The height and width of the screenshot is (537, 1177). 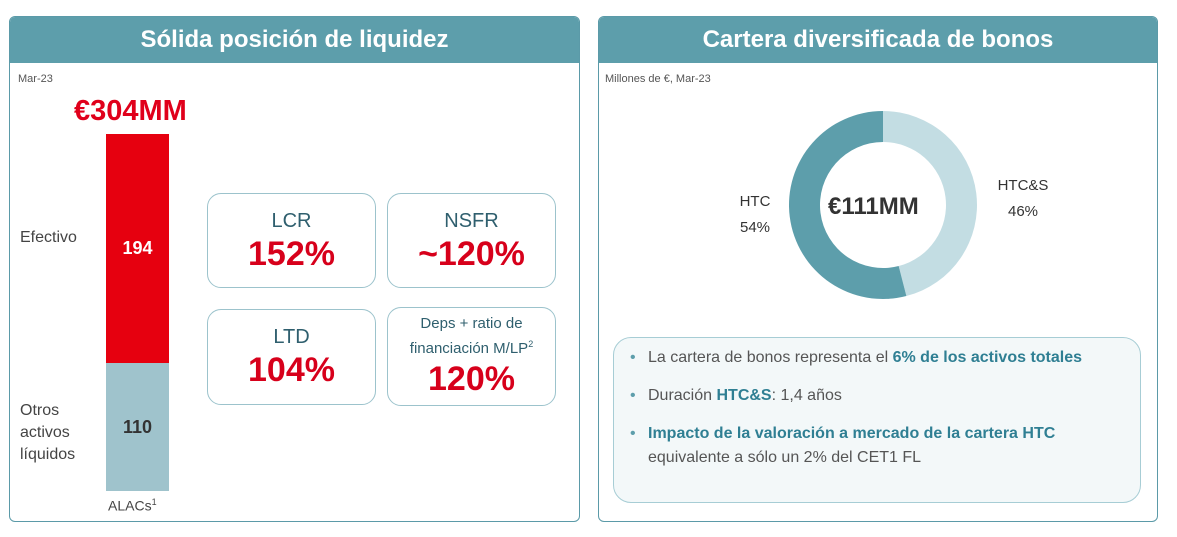 I want to click on kpi-card-deps-ratio: Deps + ratio de financiación M/LP2 120%, so click(x=471, y=356).